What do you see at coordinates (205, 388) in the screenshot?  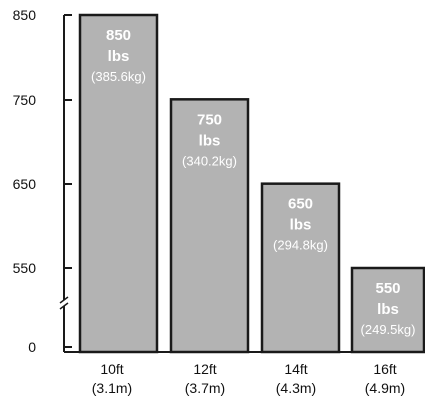 I see `x-category-label: (3.7m)` at bounding box center [205, 388].